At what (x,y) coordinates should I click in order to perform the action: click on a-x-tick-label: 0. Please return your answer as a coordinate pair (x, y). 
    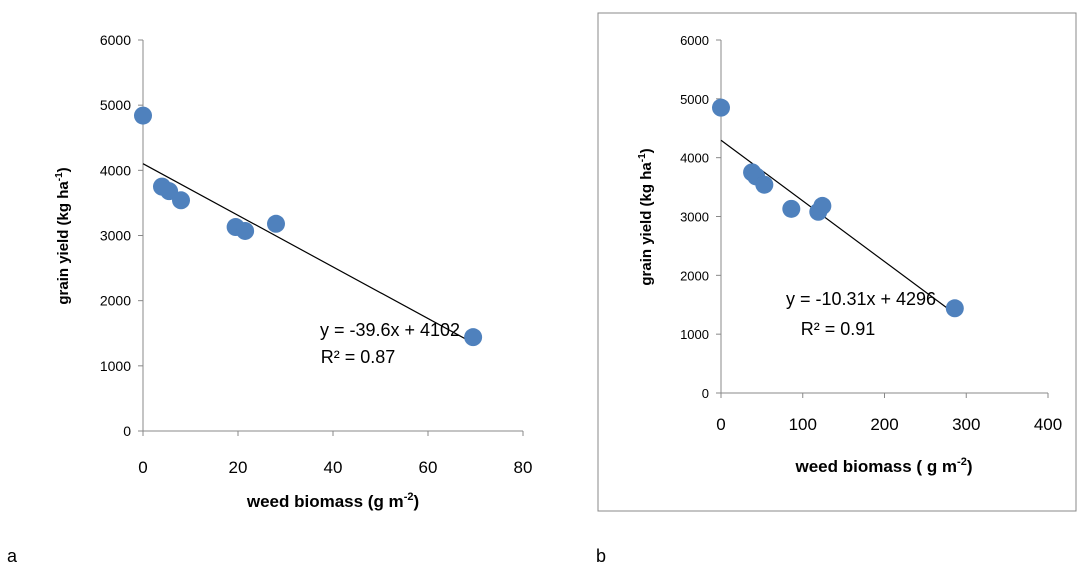
    Looking at the image, I should click on (142, 467).